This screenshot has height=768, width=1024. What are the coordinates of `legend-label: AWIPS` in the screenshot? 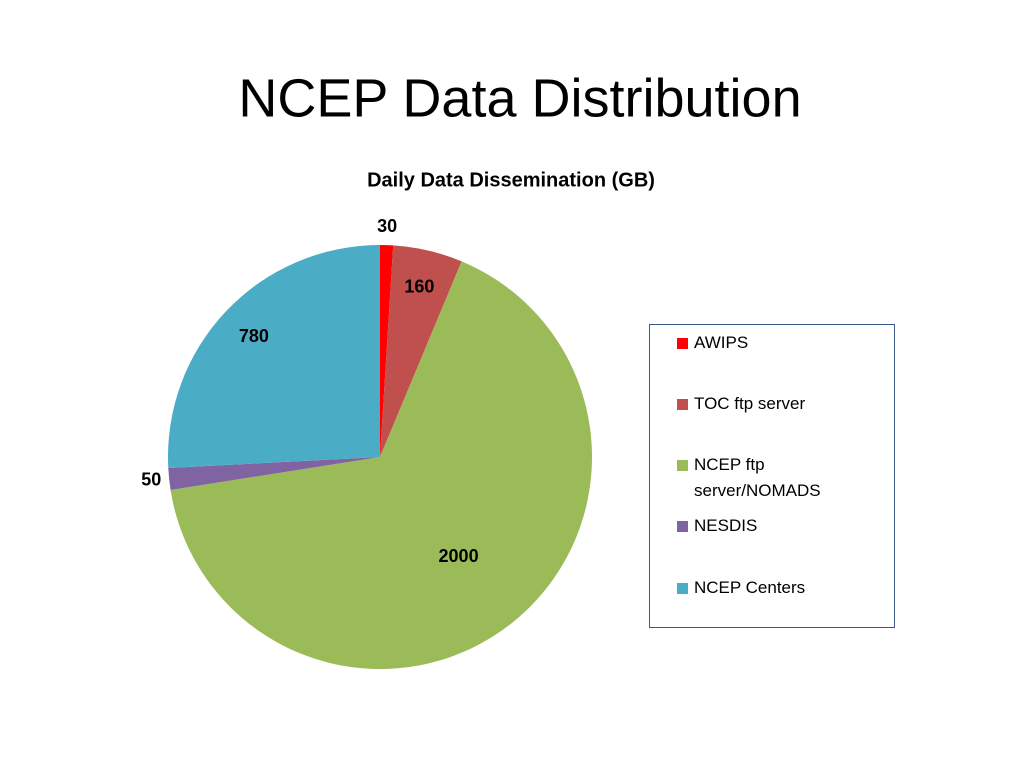 It's located at (721, 342).